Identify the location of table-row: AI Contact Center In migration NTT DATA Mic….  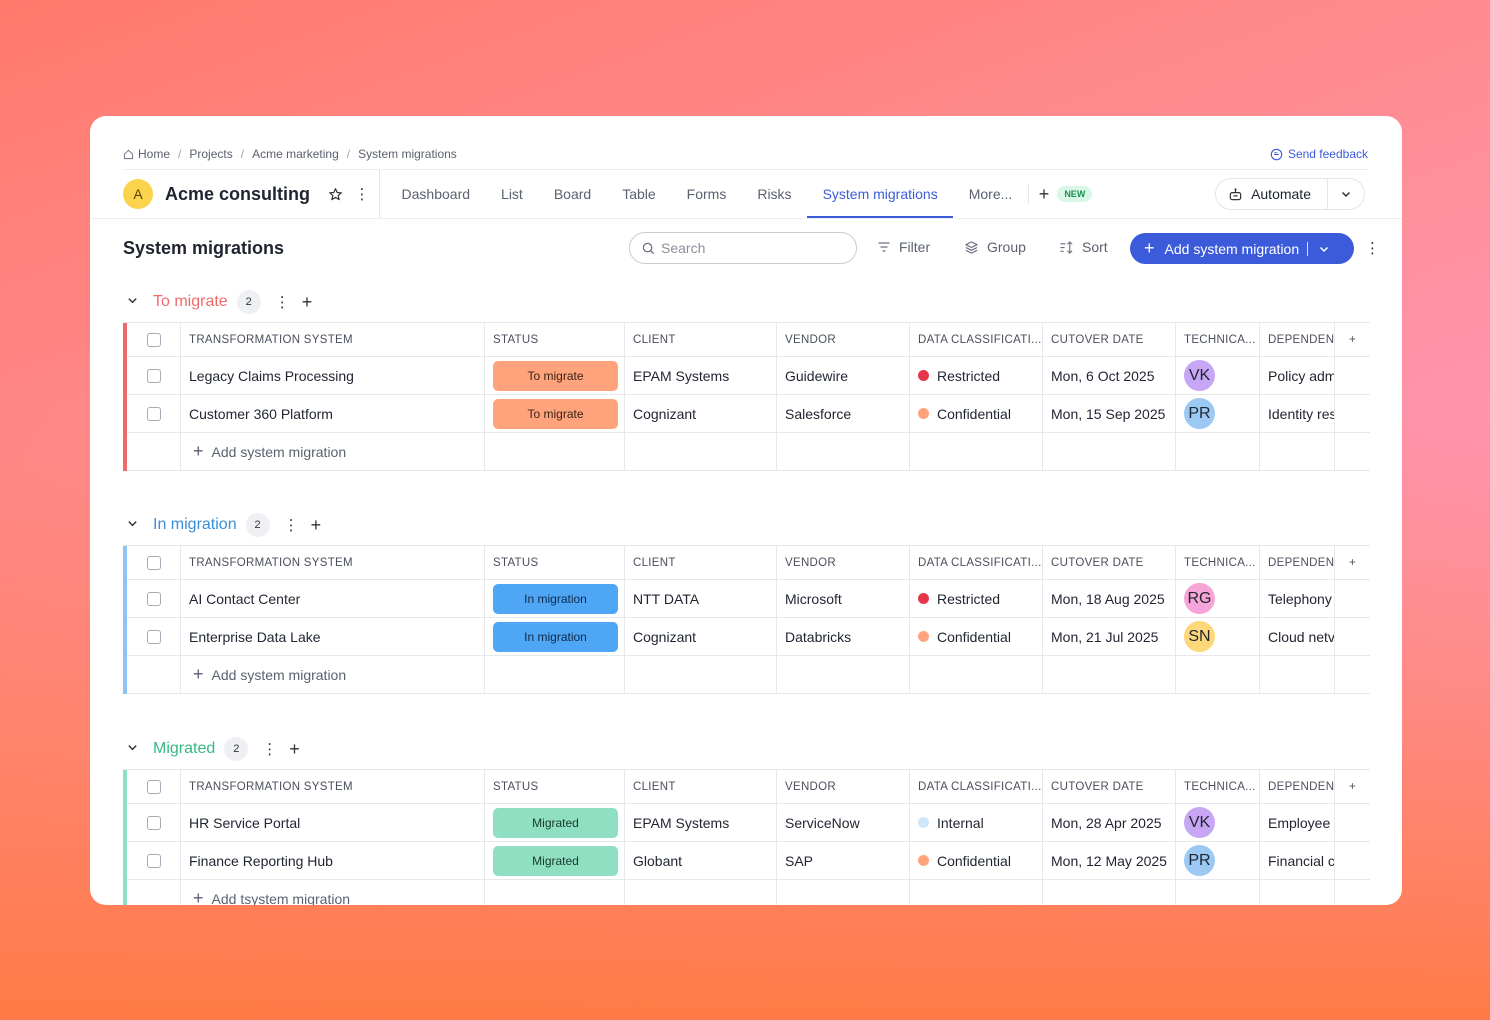
(748, 599).